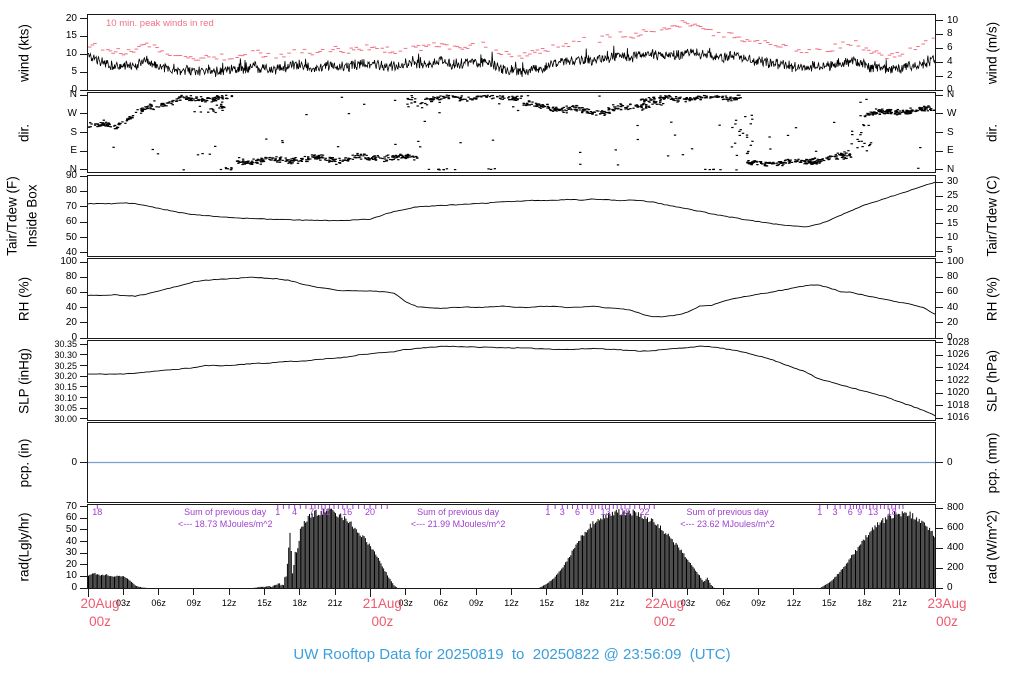 This screenshot has height=700, width=1024. I want to click on axis-label-left: dir., so click(24, 132).